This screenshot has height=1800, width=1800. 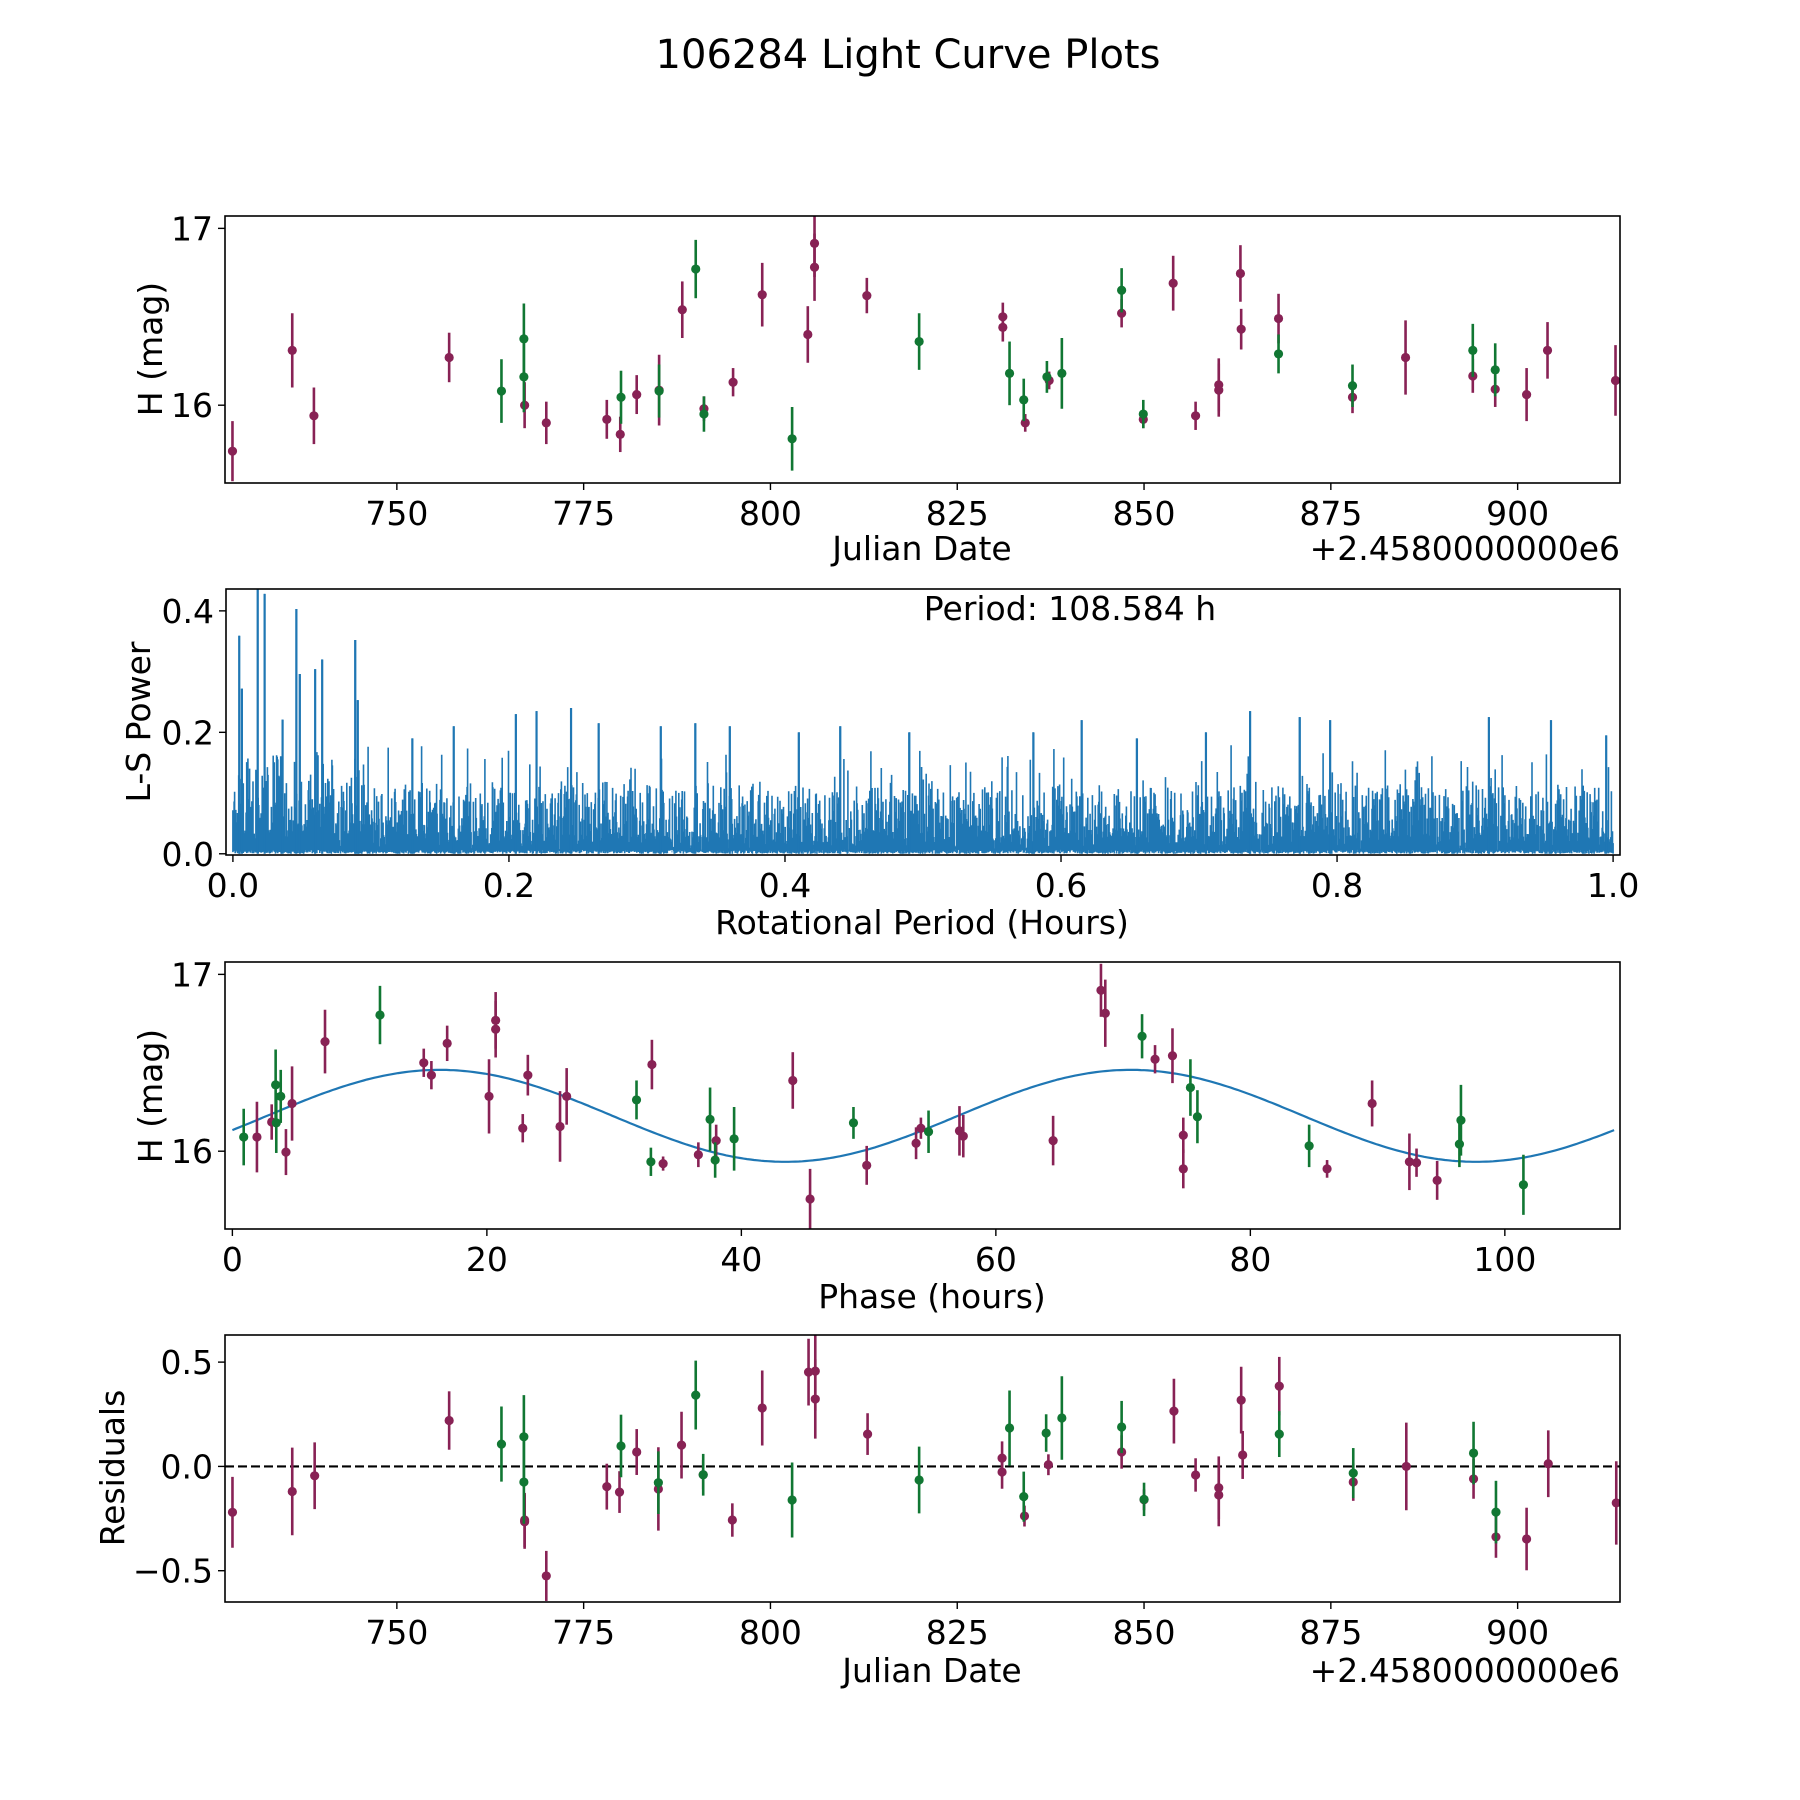 What do you see at coordinates (233, 885) in the screenshot?
I see `x-tick-label: 0.0` at bounding box center [233, 885].